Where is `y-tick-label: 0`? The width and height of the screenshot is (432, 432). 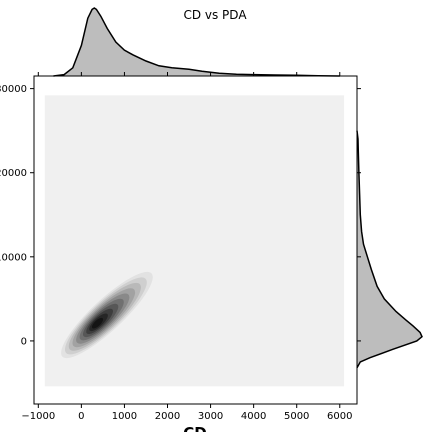 y-tick-label: 0 is located at coordinates (24, 341).